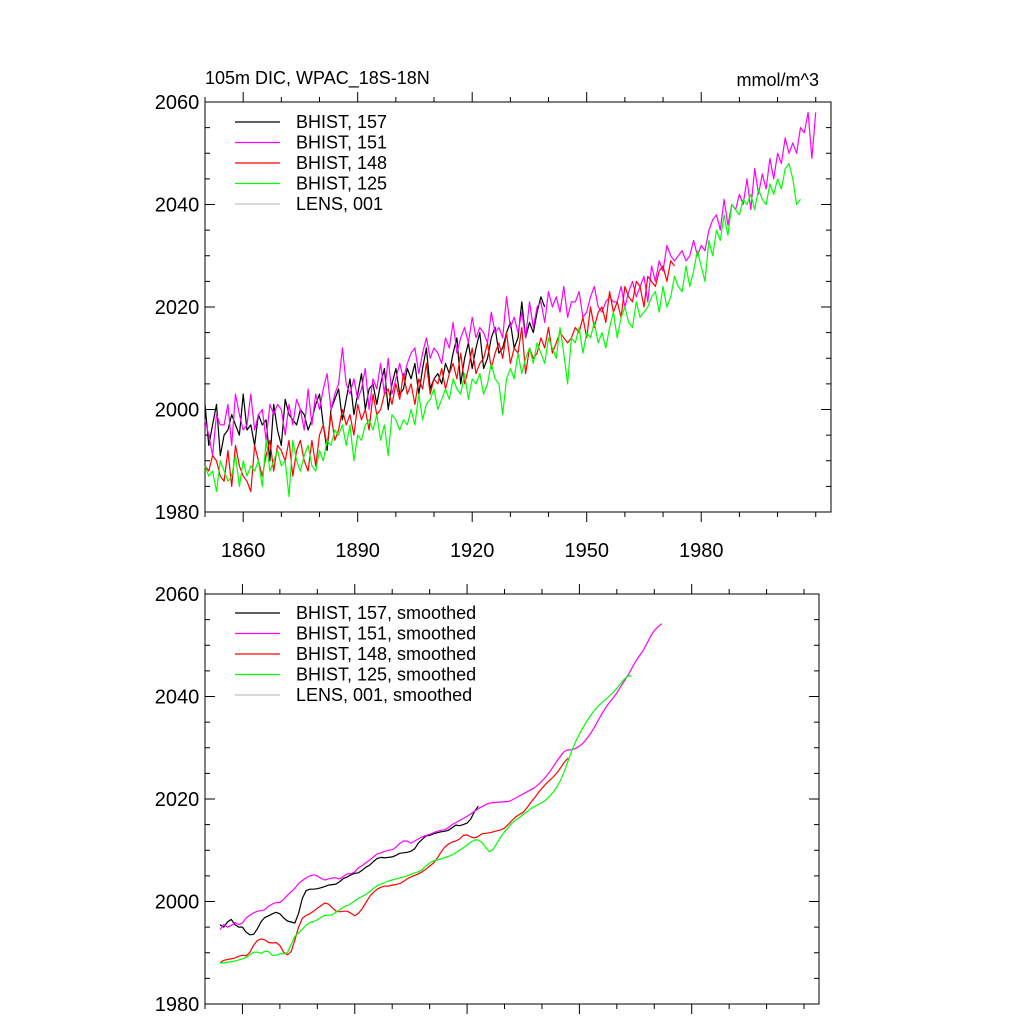 The width and height of the screenshot is (1024, 1024). What do you see at coordinates (341, 184) in the screenshot?
I see `top-panel-legend-label: BHIST, 125` at bounding box center [341, 184].